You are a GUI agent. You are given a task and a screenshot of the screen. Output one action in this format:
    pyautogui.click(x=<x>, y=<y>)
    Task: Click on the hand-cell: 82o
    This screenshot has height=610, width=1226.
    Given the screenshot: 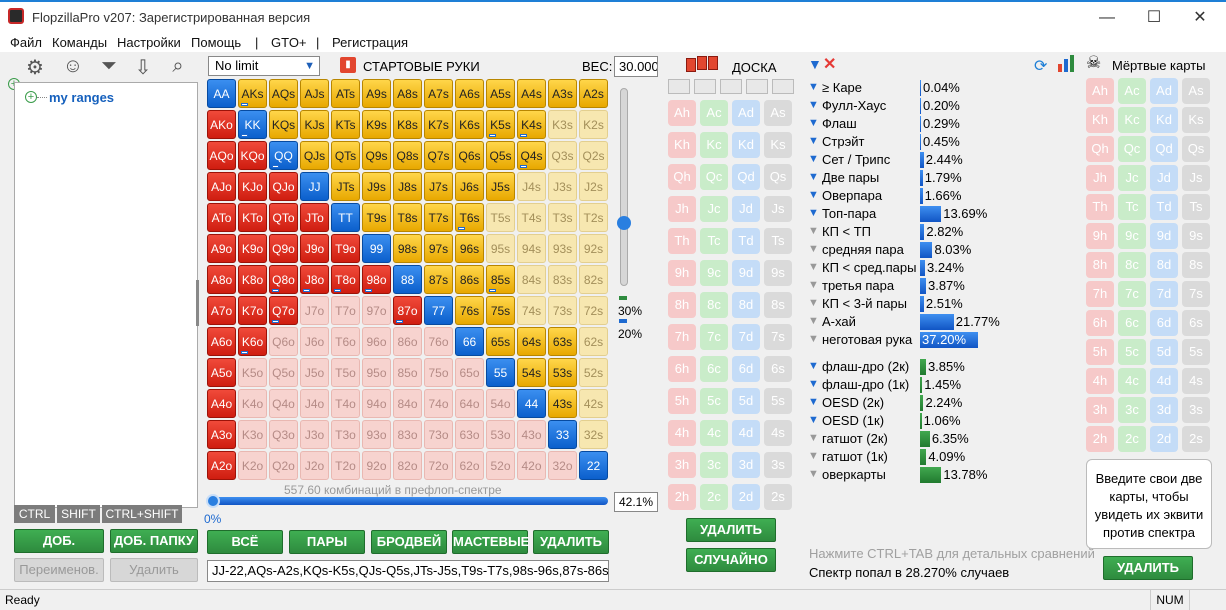 What is the action you would take?
    pyautogui.click(x=407, y=465)
    